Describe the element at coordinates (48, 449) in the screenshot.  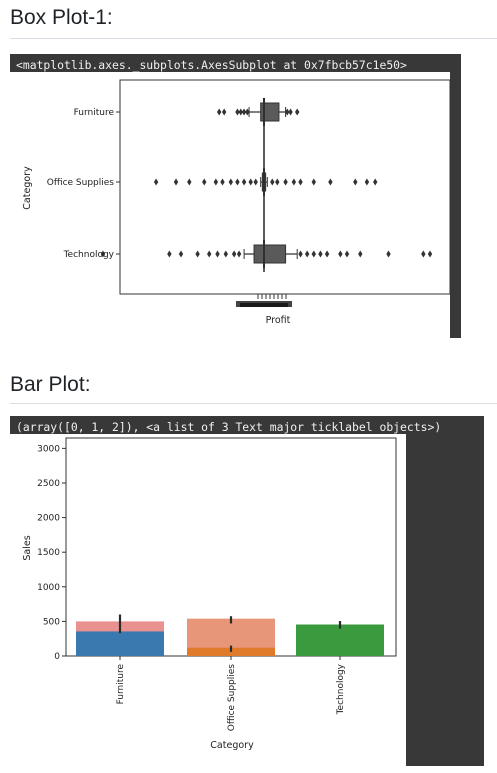
I see `bar-y-tick-label-3000: 3000` at that location.